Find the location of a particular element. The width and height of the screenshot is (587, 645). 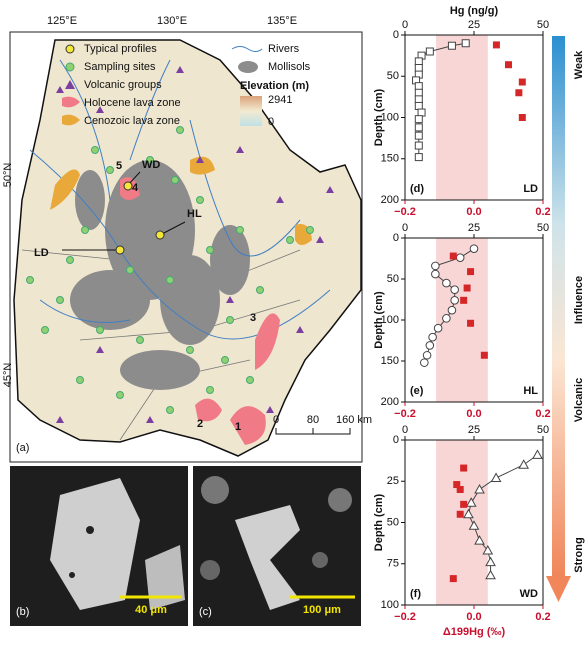

y-tick-label: 25 is located at coordinates (393, 481).